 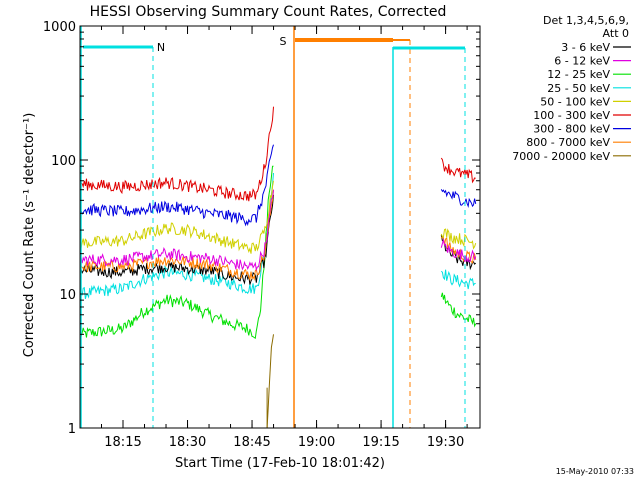 I want to click on y-tick-label: 1, so click(x=72, y=429).